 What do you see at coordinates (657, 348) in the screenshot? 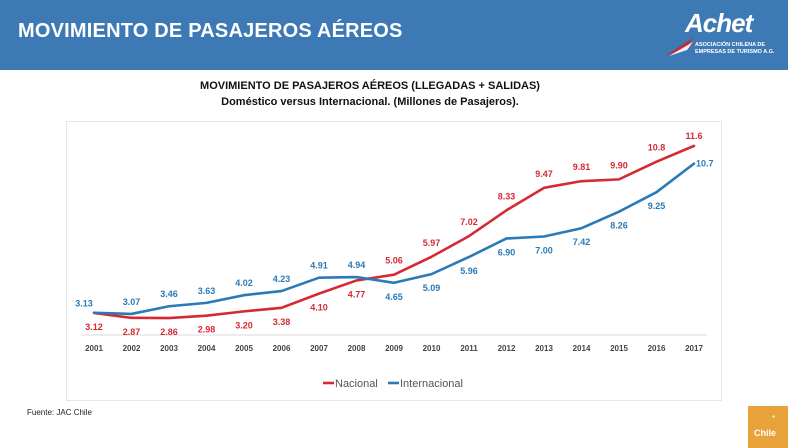
I see `x-tick-label: 2016` at bounding box center [657, 348].